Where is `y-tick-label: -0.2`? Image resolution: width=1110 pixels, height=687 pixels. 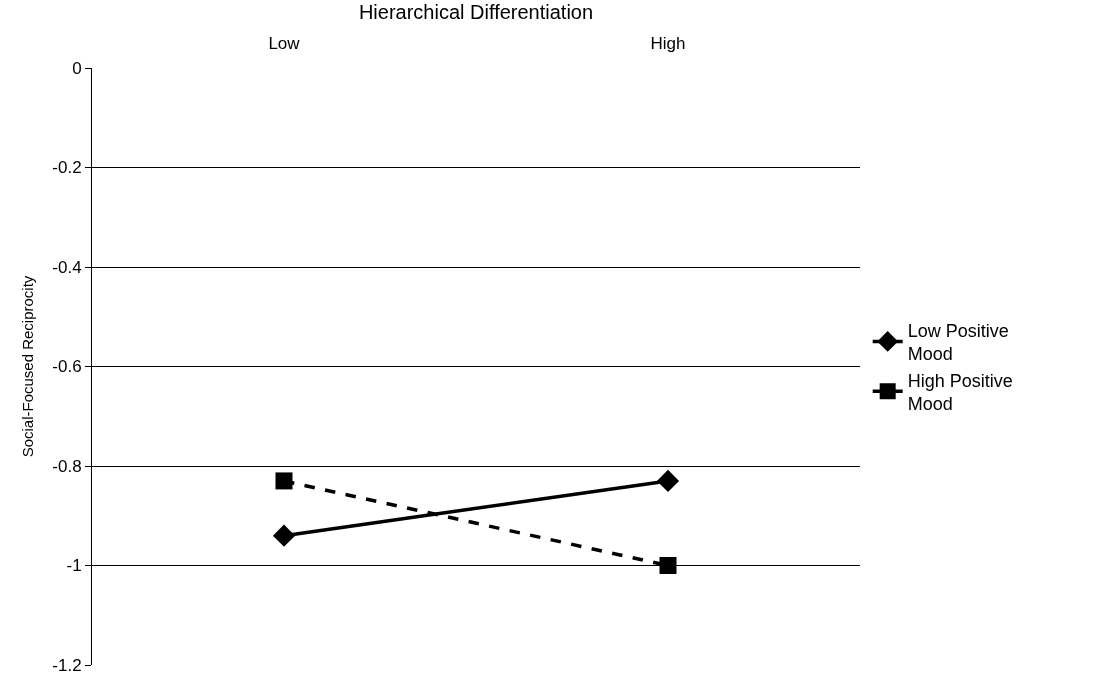
y-tick-label: -0.2 is located at coordinates (67, 168).